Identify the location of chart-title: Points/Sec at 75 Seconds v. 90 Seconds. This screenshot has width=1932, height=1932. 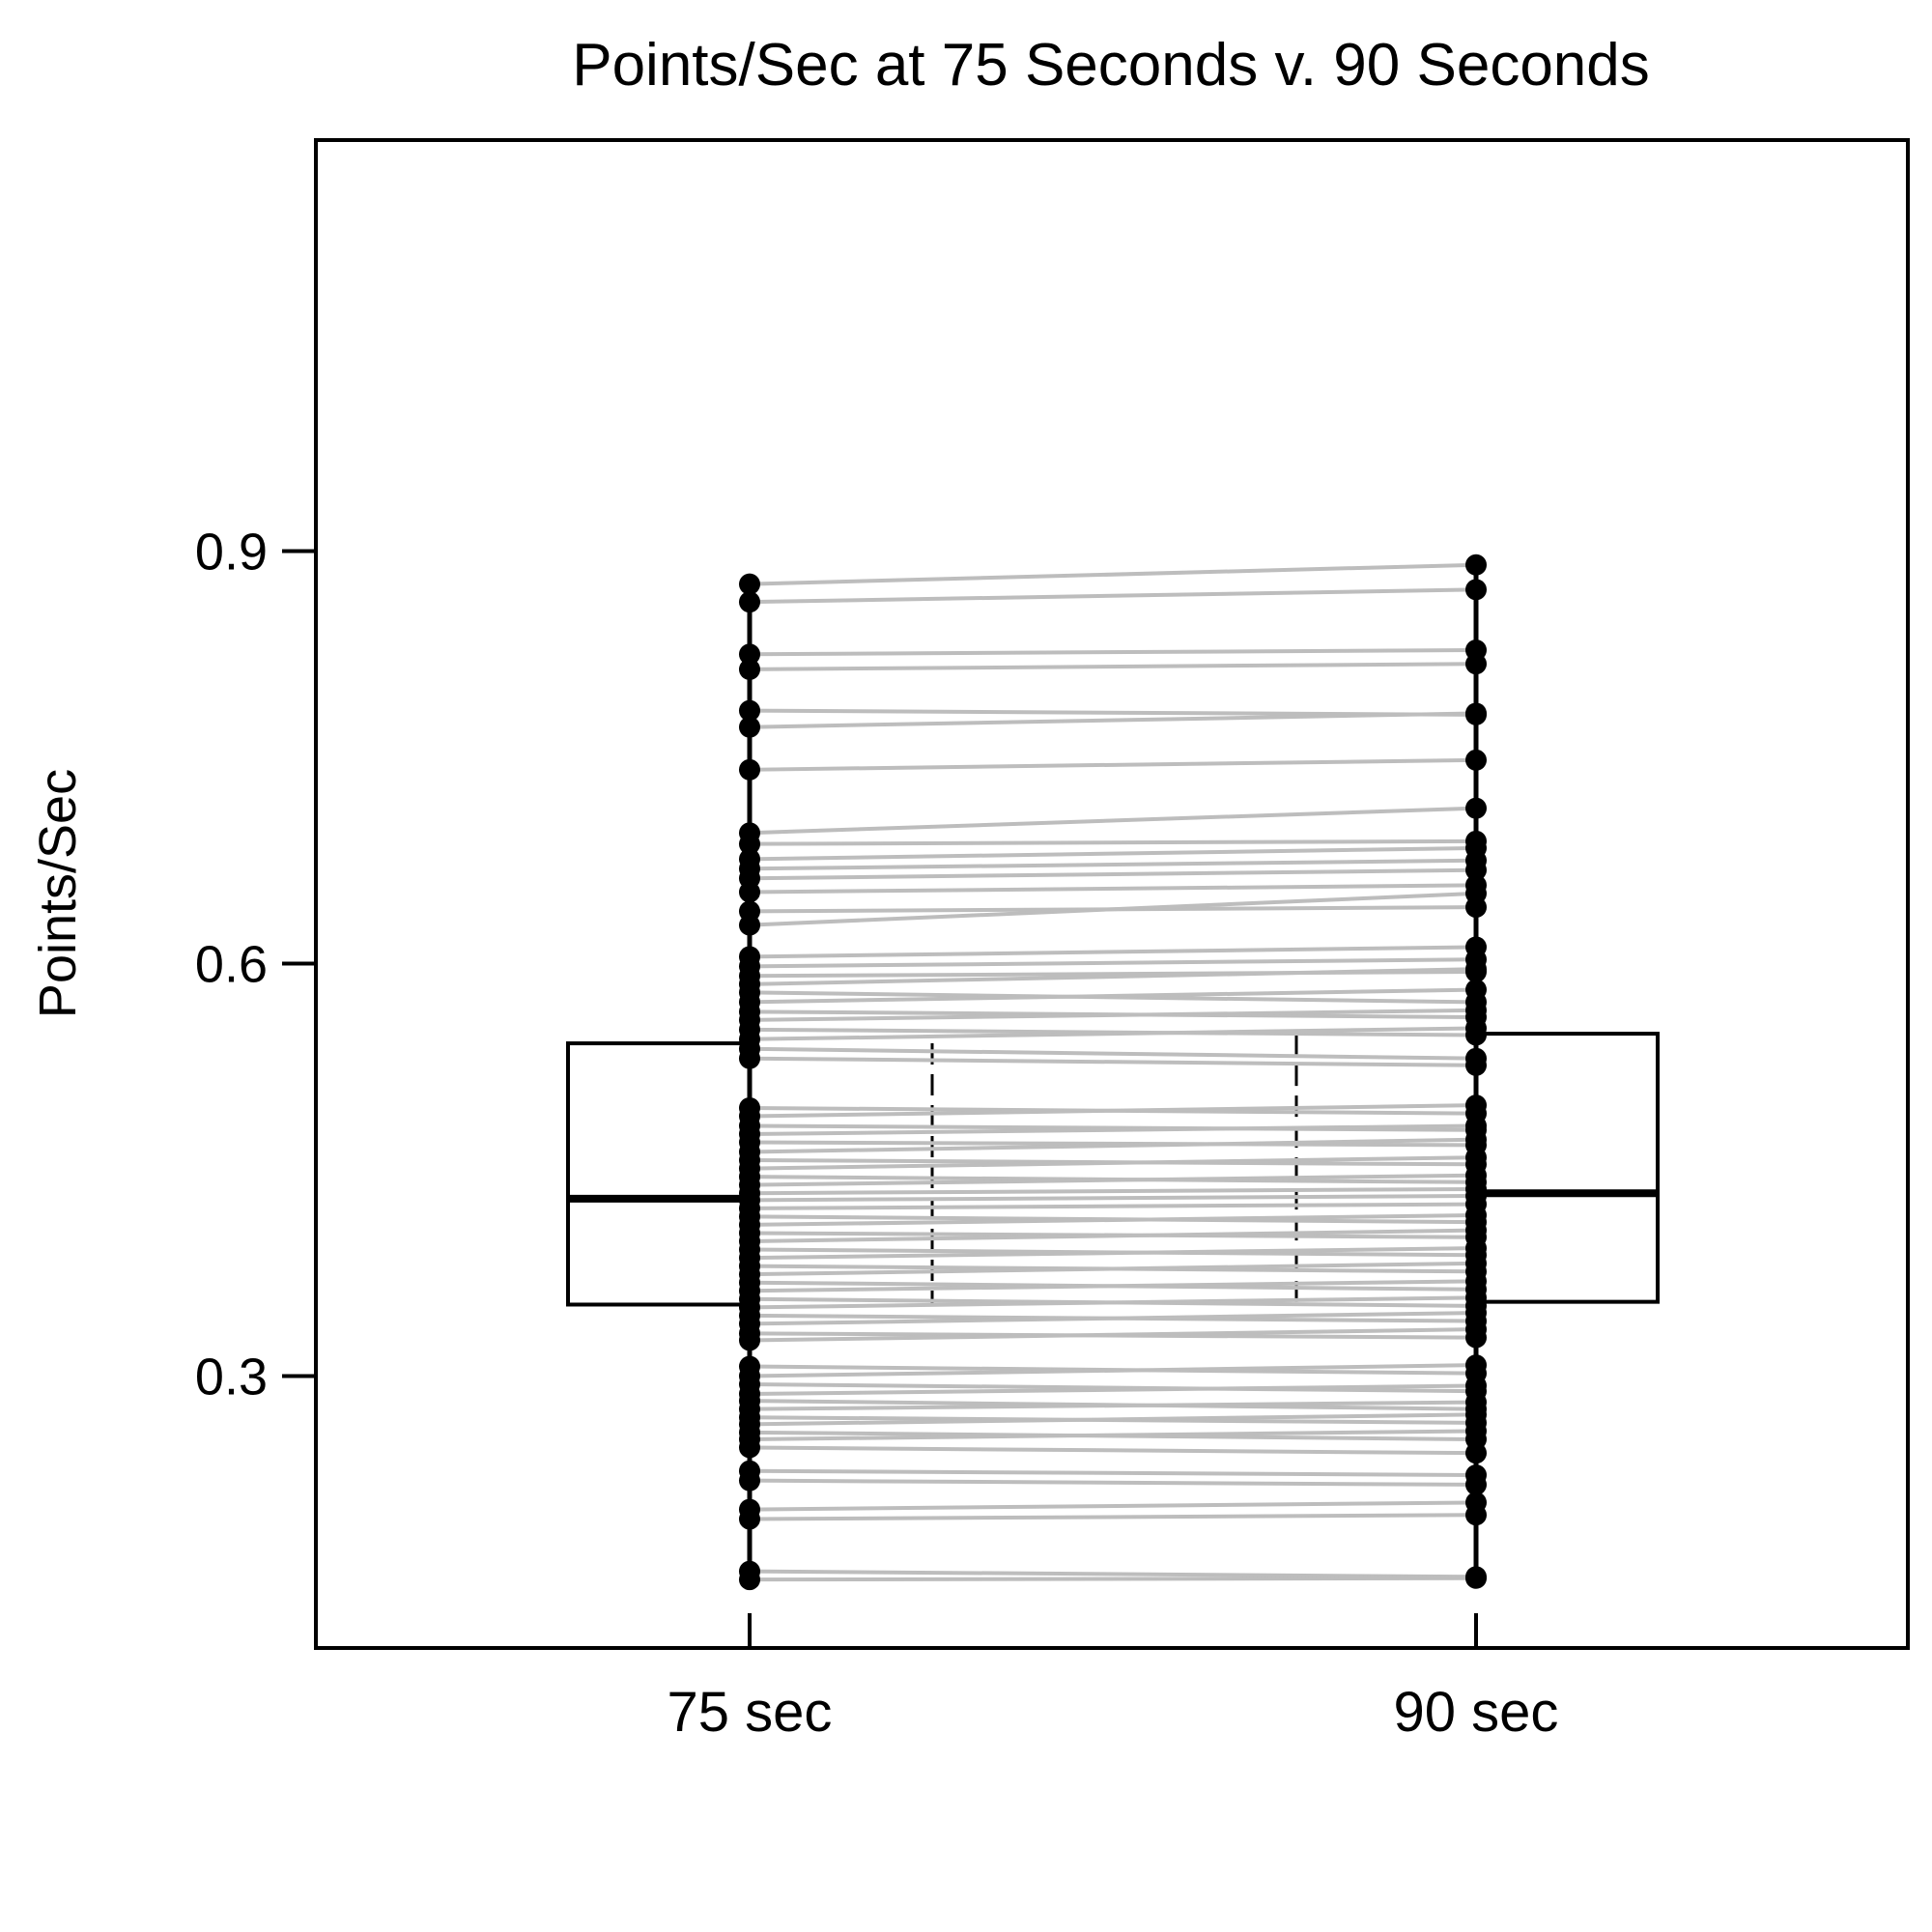
(1111, 65).